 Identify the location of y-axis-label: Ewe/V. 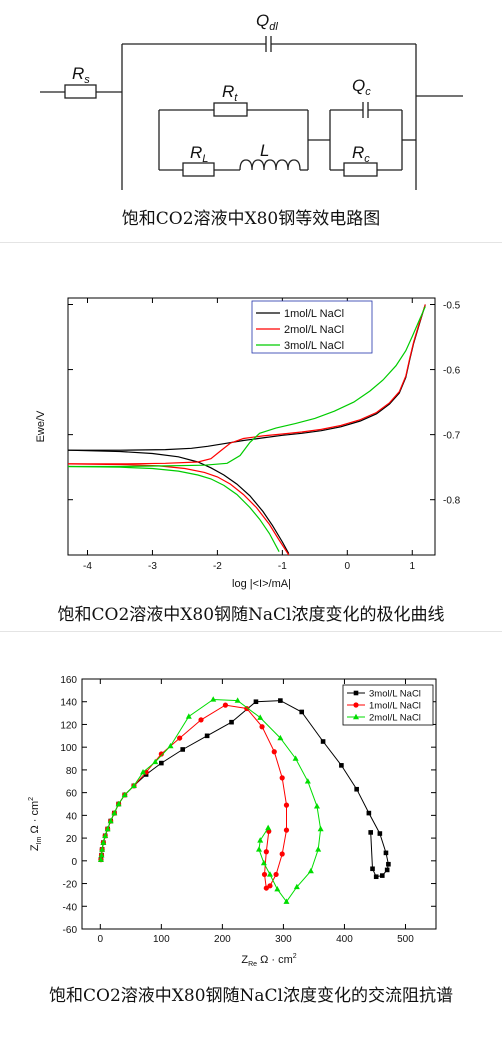
(41, 426).